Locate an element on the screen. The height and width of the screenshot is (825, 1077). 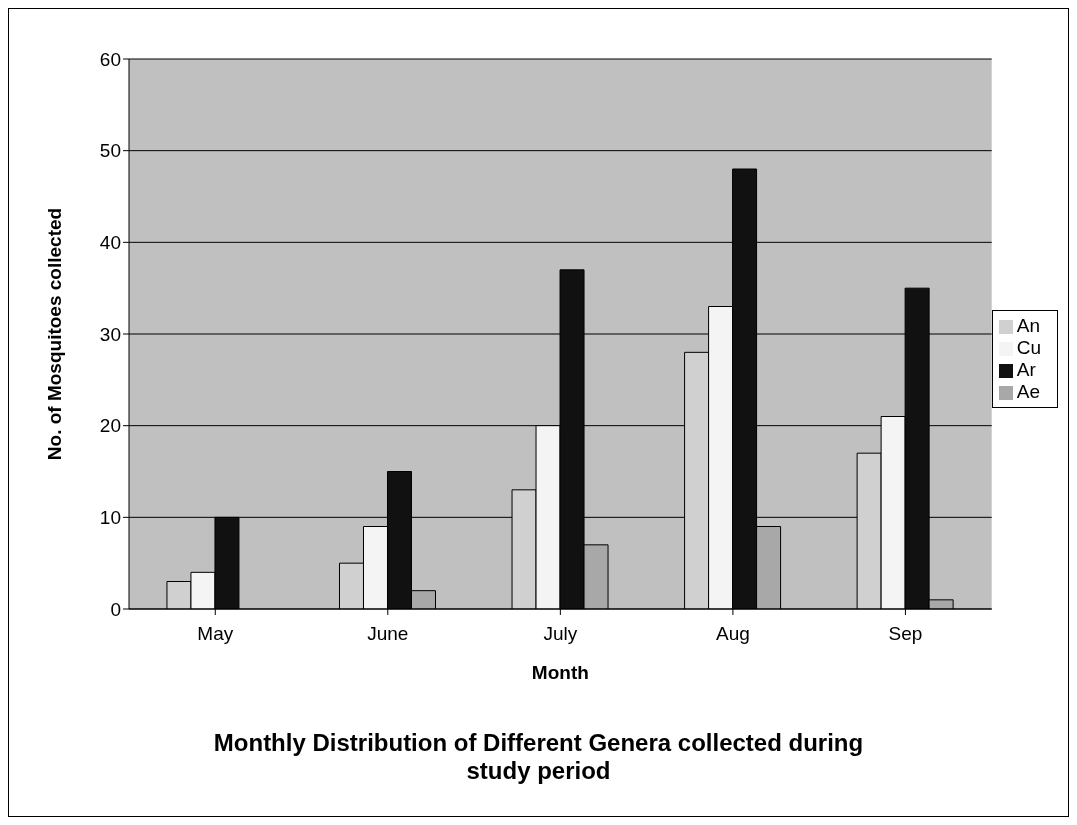
legend-label: Cu is located at coordinates (1028, 347).